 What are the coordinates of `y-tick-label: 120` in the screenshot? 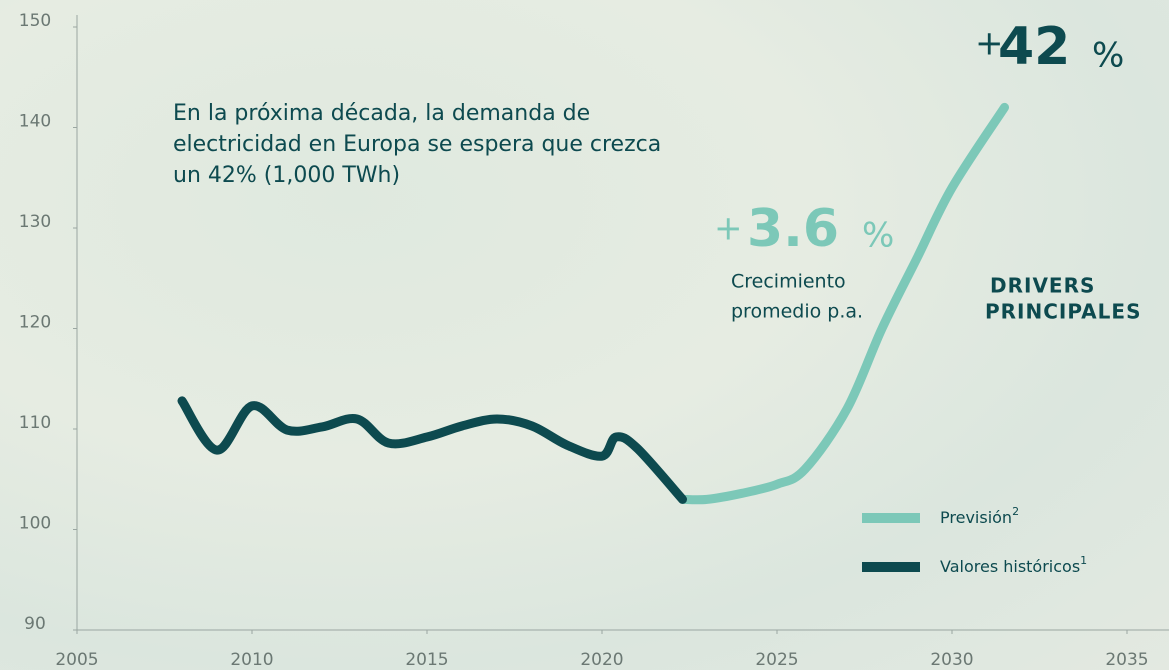 It's located at (35, 323).